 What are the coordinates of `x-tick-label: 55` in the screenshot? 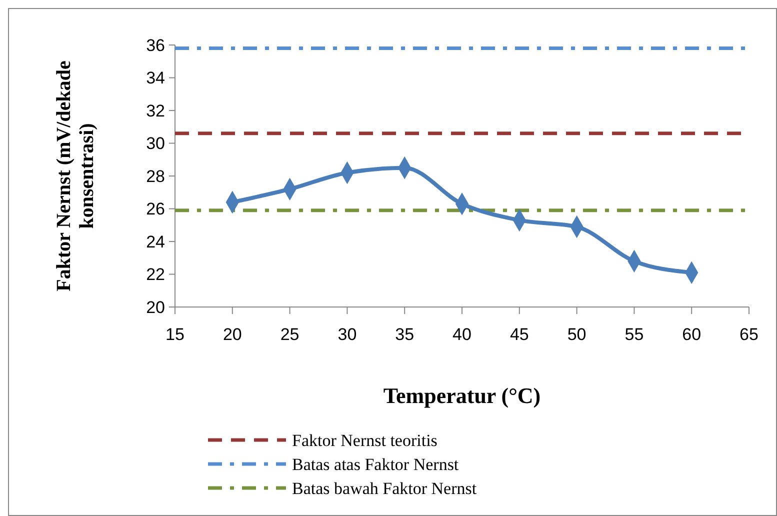 It's located at (634, 334).